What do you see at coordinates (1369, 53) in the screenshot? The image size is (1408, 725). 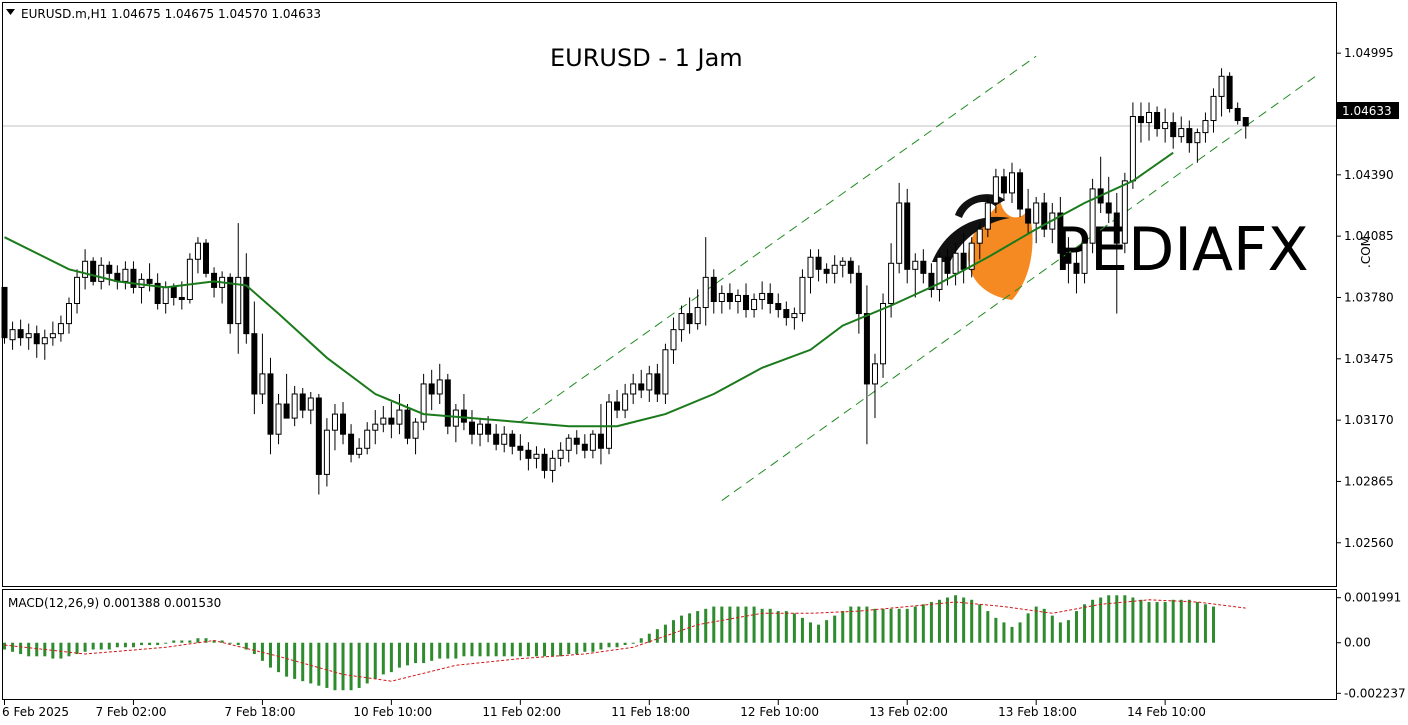 I see `price-tick-label: 1.04995` at bounding box center [1369, 53].